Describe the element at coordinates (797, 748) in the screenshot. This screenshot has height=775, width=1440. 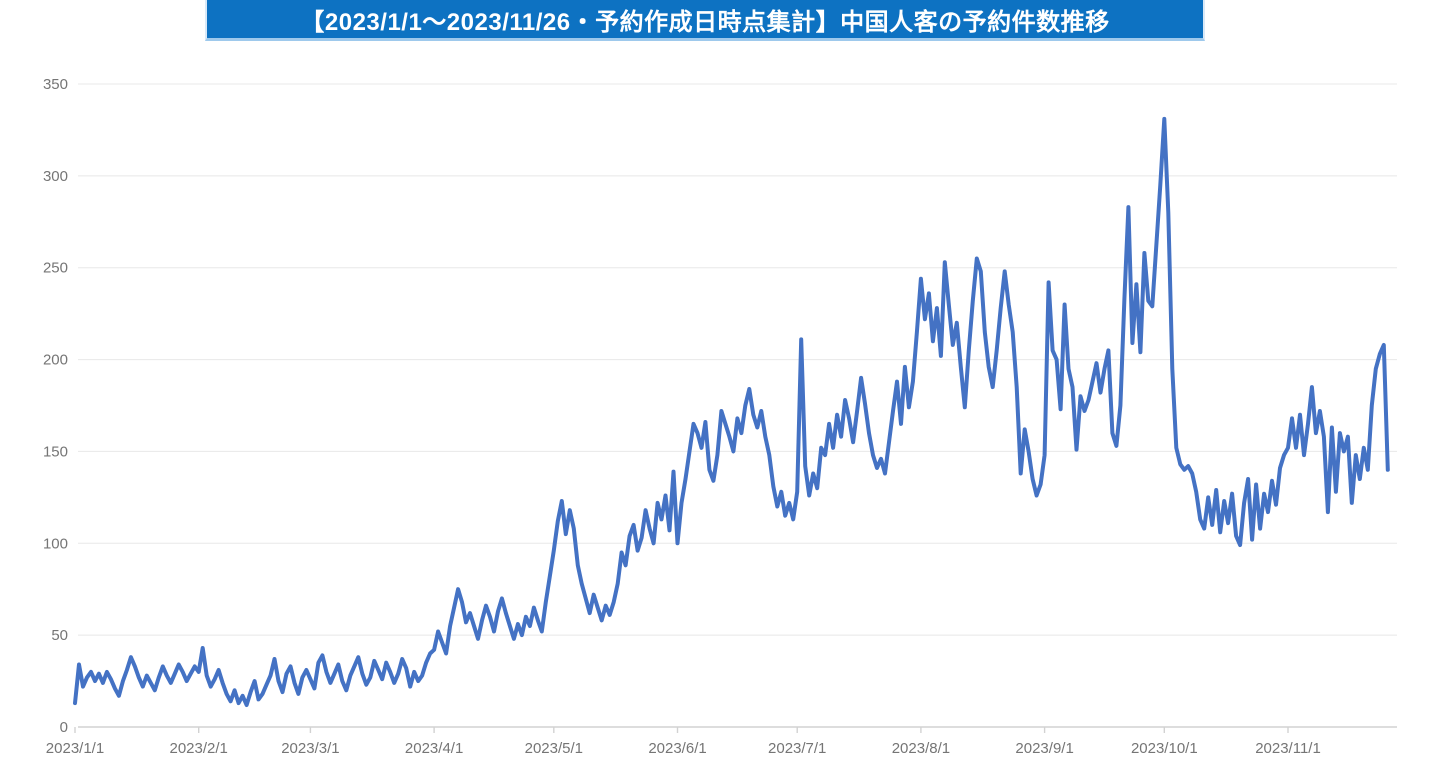
I see `x-tick-label: 2023/7/1` at that location.